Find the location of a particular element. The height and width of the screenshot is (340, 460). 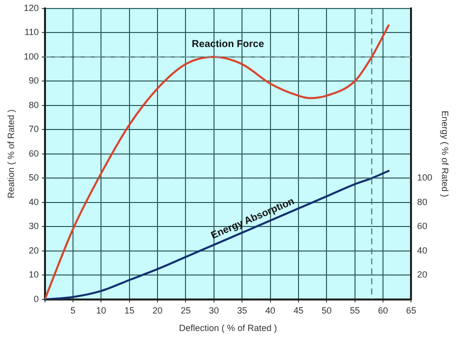

y-tick-label: 110 is located at coordinates (31, 32).